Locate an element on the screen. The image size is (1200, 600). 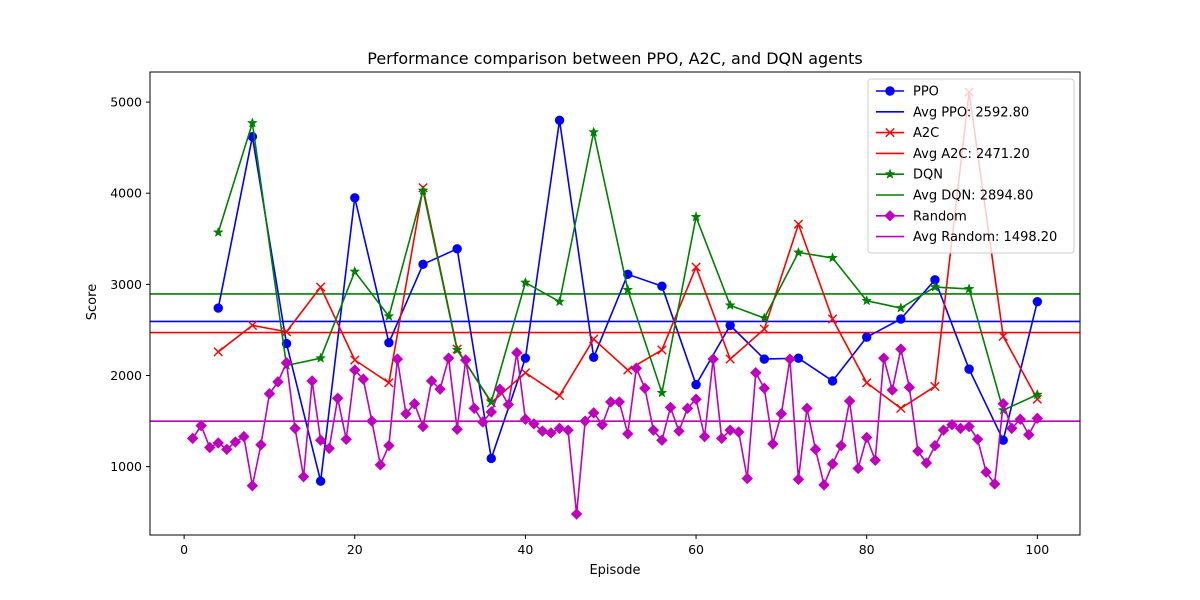
x-tick-label: 80 is located at coordinates (867, 549).